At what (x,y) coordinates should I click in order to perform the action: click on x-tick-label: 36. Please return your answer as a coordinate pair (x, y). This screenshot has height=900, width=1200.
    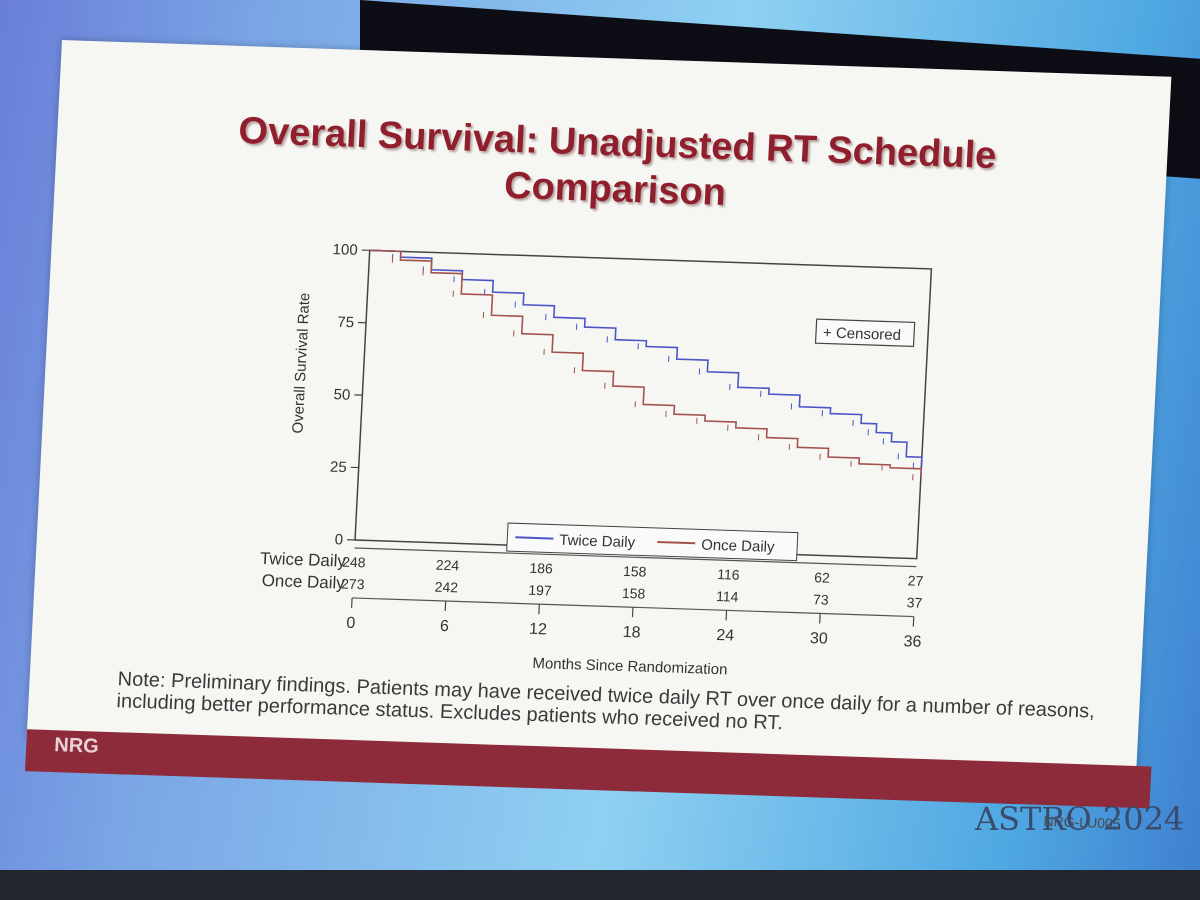
    Looking at the image, I should click on (912, 642).